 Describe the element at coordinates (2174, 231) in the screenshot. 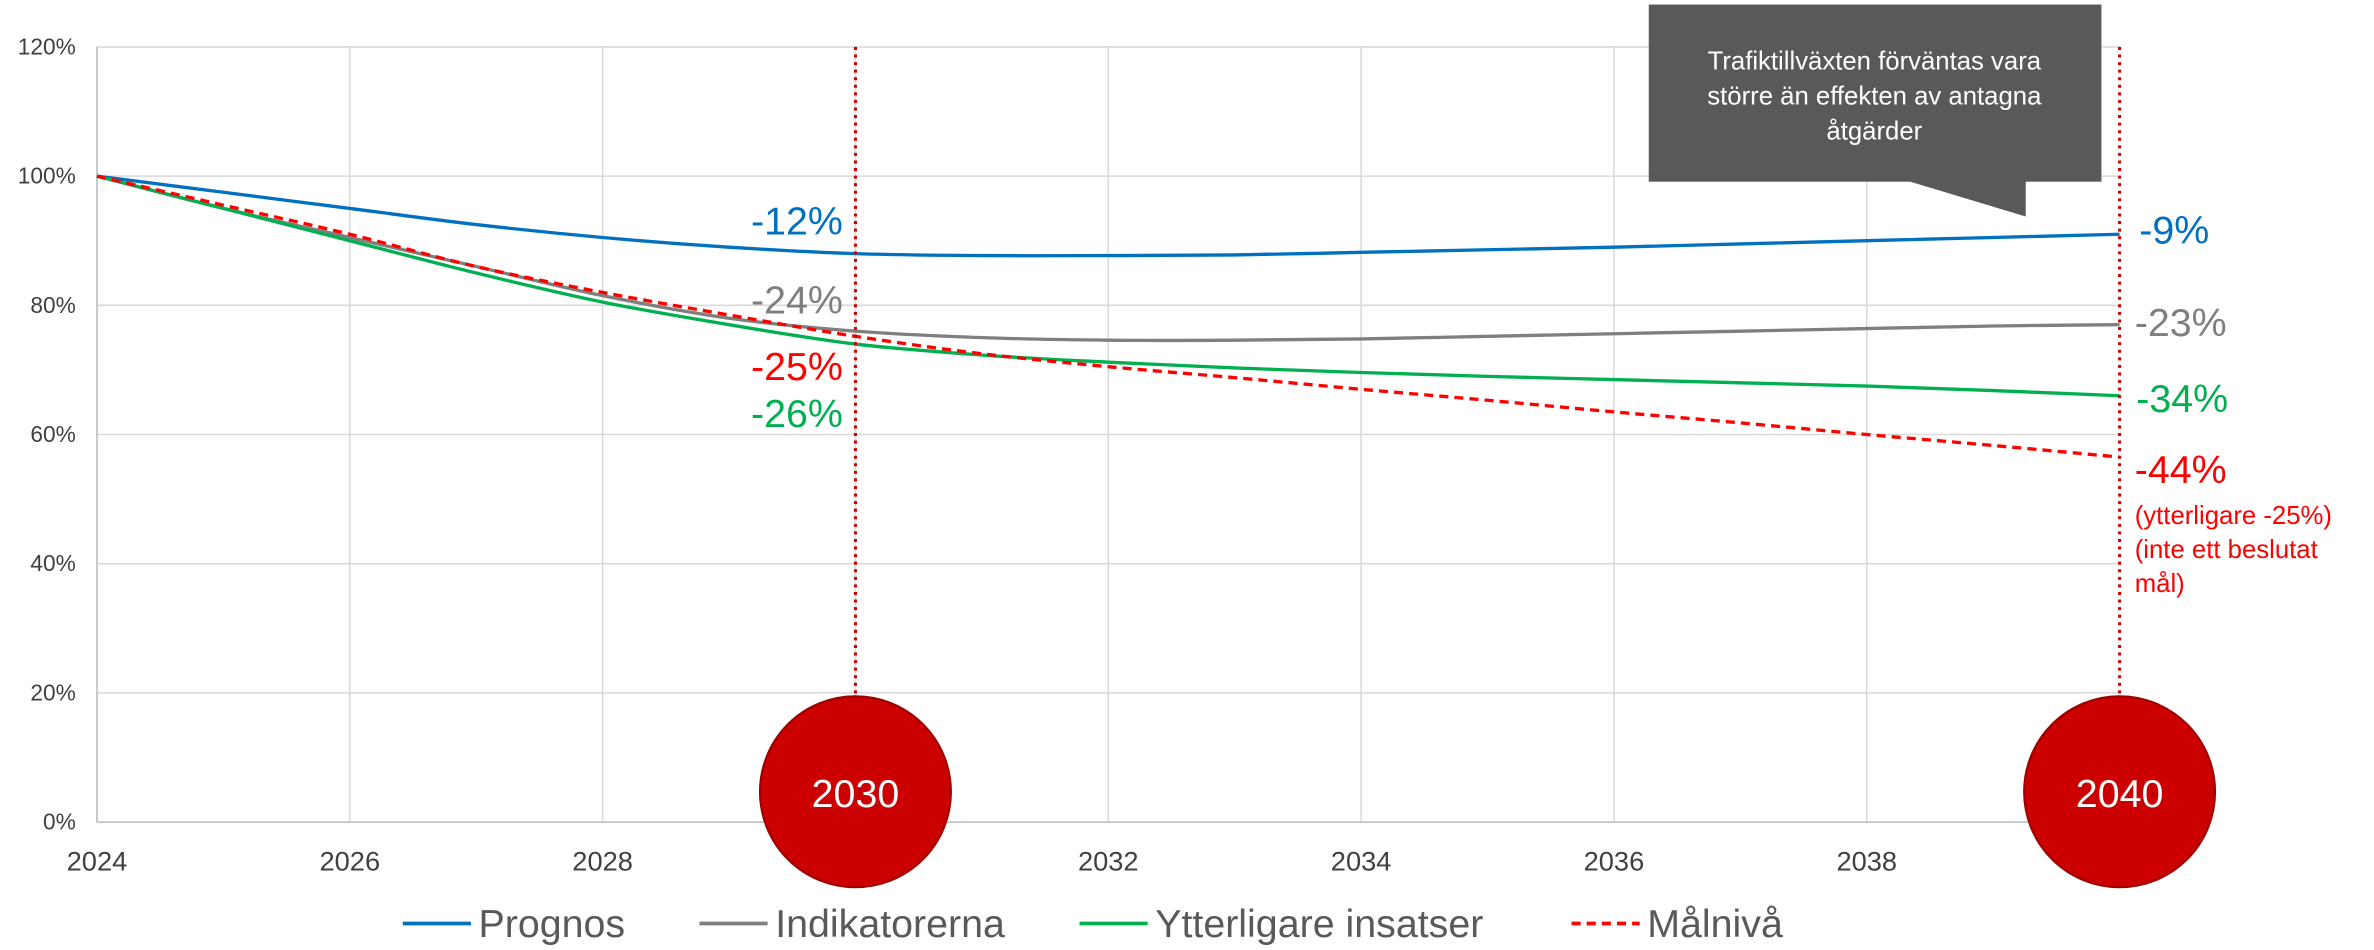

I see `annotation: -9%` at that location.